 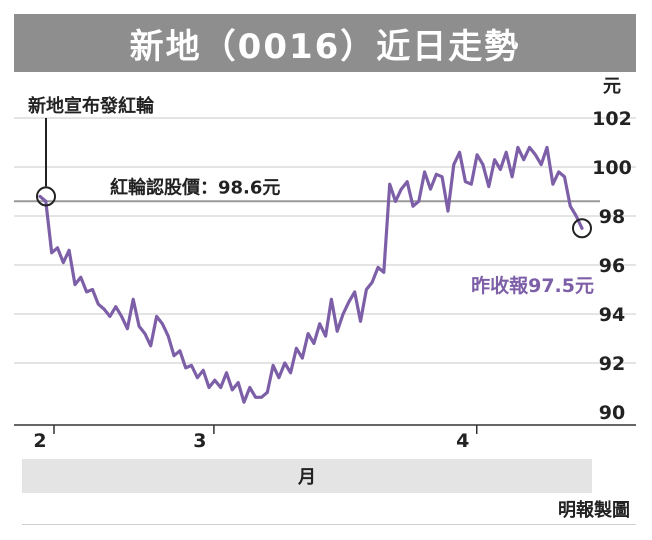 I want to click on reference-line-label: 紅輪認股價：98.6元, so click(x=195, y=187).